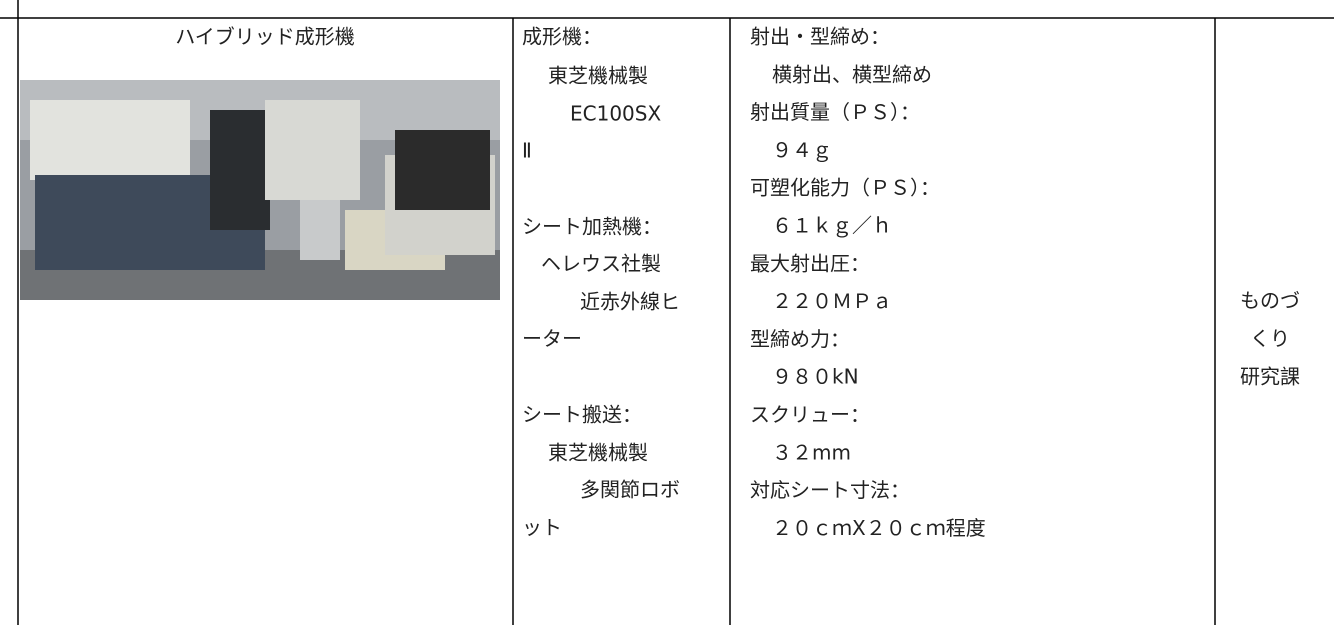 This screenshot has height=625, width=1334. I want to click on spec-line: ９４ｇ, so click(802, 150).